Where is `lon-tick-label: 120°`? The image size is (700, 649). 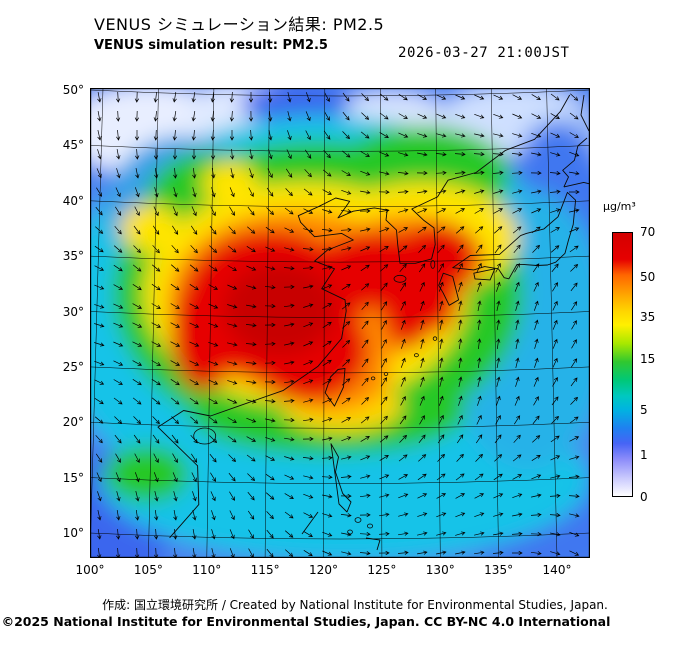
lon-tick-label: 120° is located at coordinates (323, 570).